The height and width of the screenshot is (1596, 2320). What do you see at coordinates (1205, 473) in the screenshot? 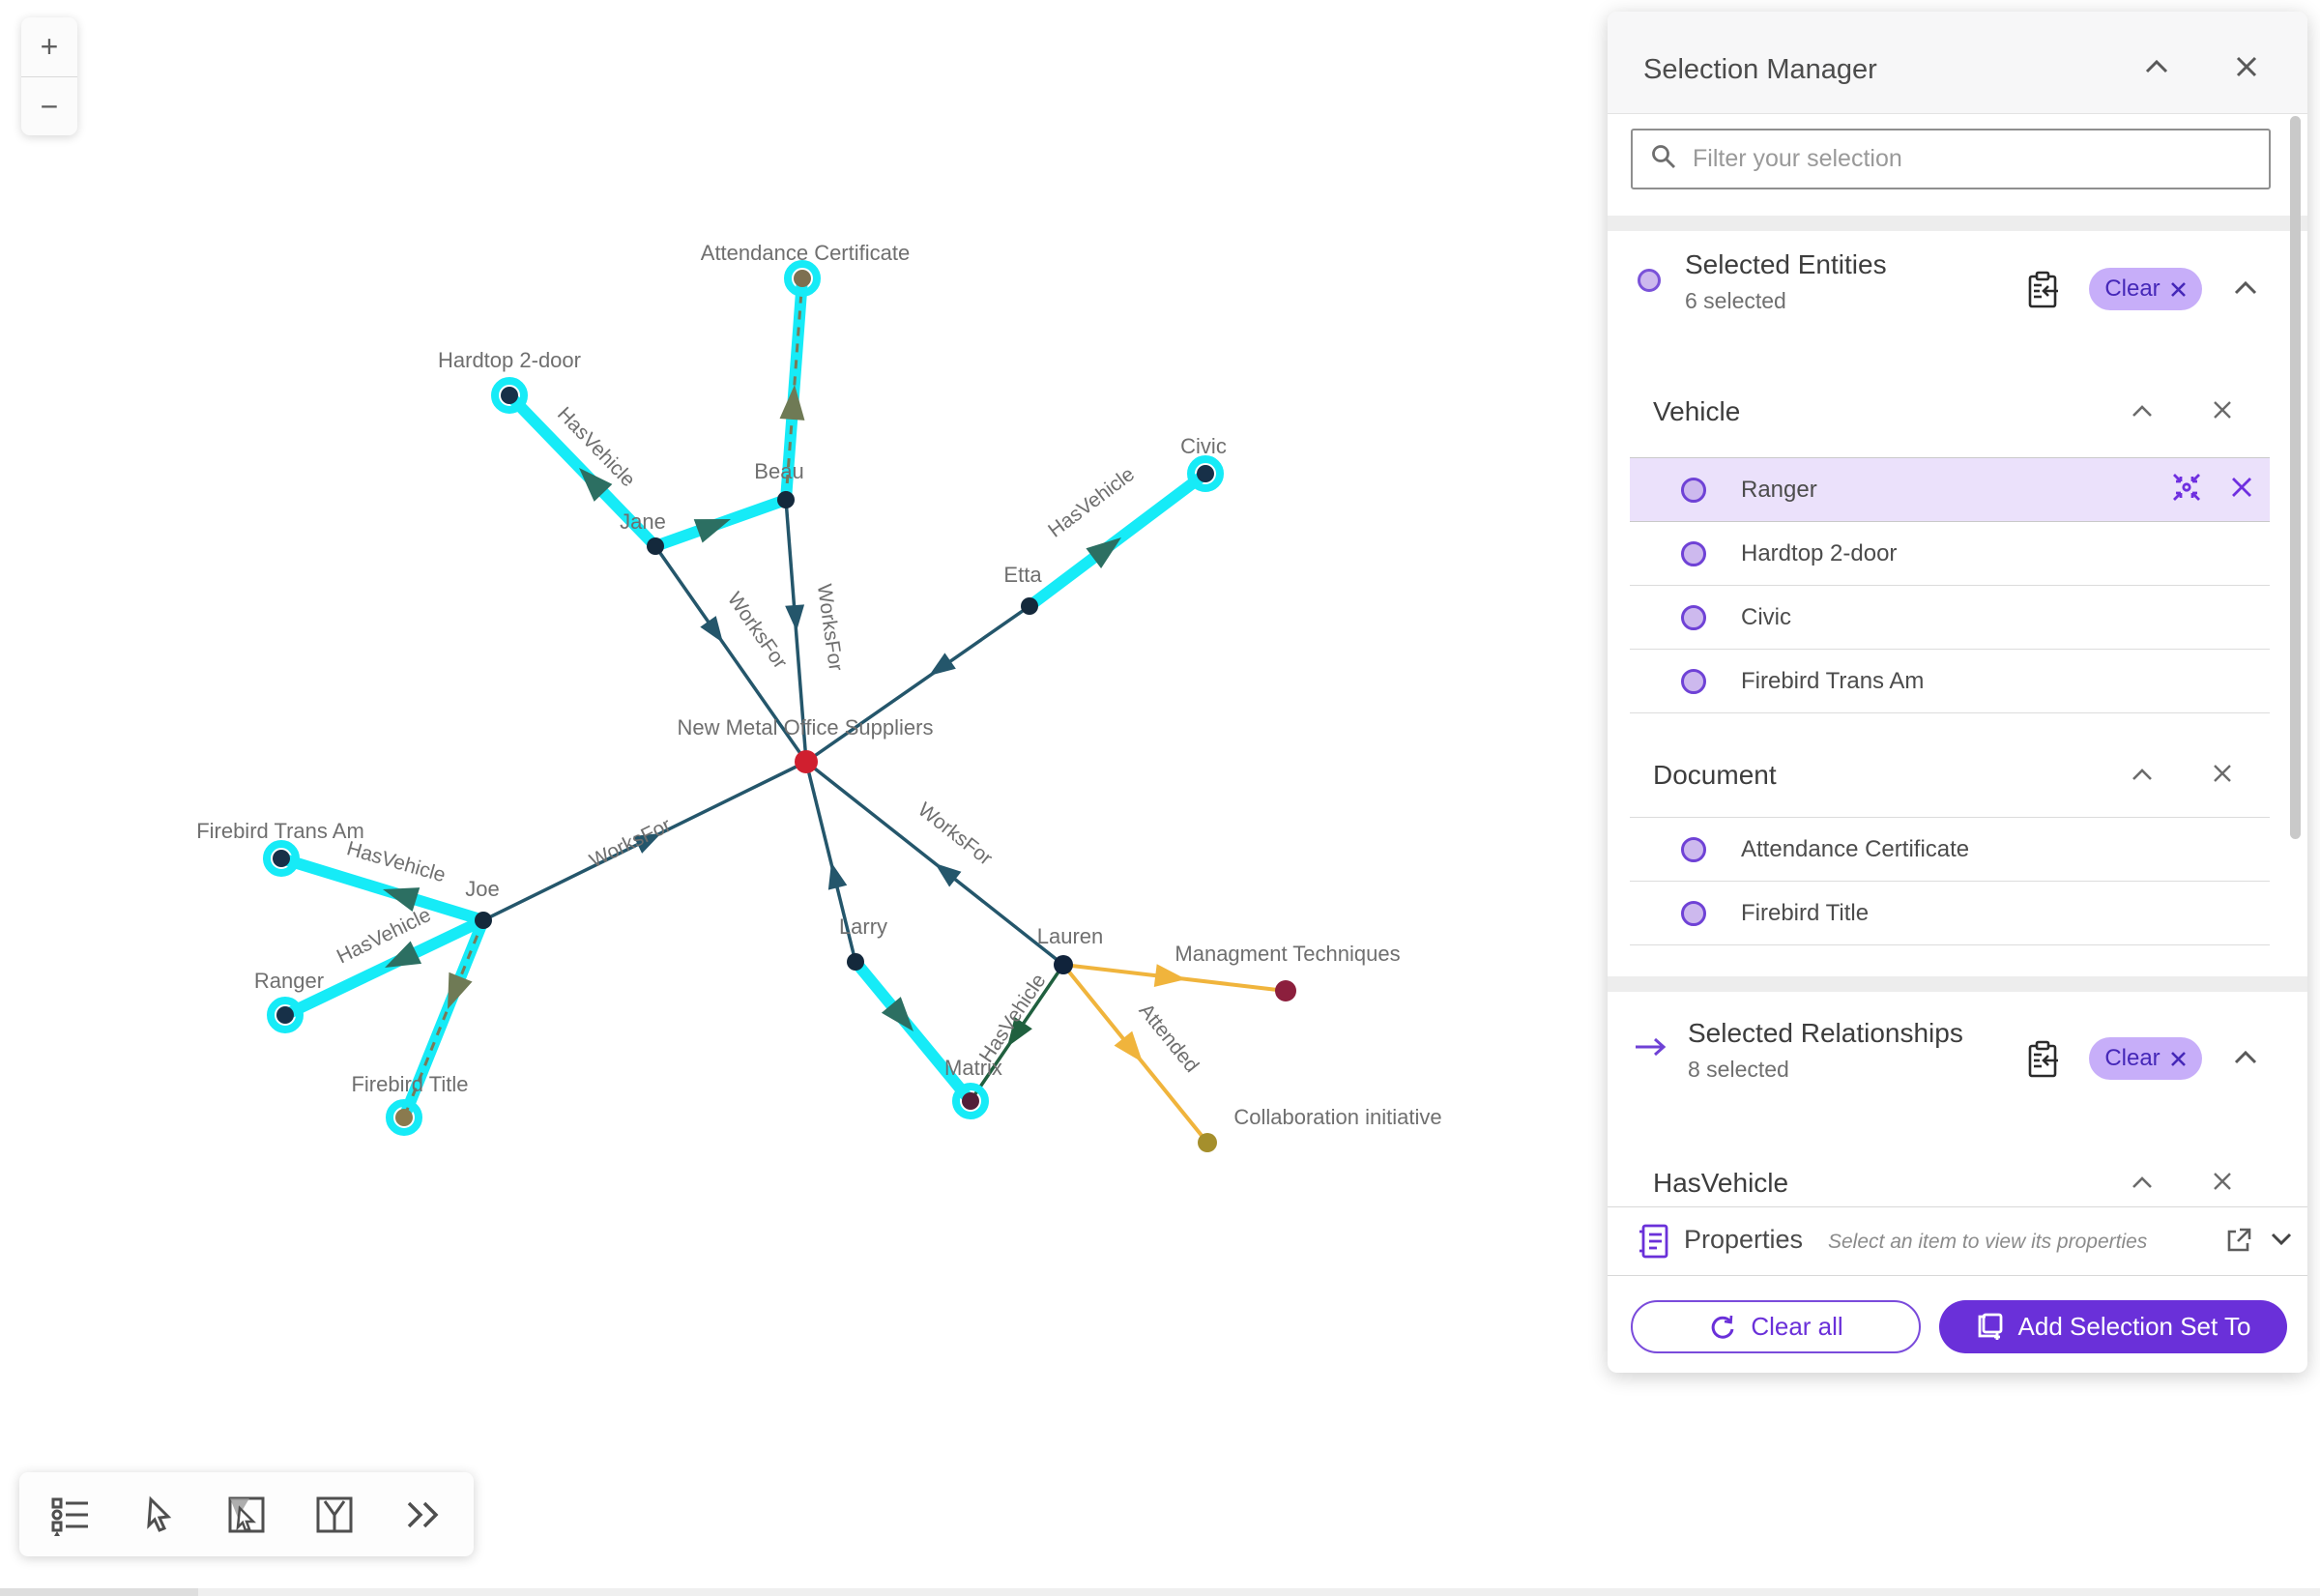
I see `node-civic` at bounding box center [1205, 473].